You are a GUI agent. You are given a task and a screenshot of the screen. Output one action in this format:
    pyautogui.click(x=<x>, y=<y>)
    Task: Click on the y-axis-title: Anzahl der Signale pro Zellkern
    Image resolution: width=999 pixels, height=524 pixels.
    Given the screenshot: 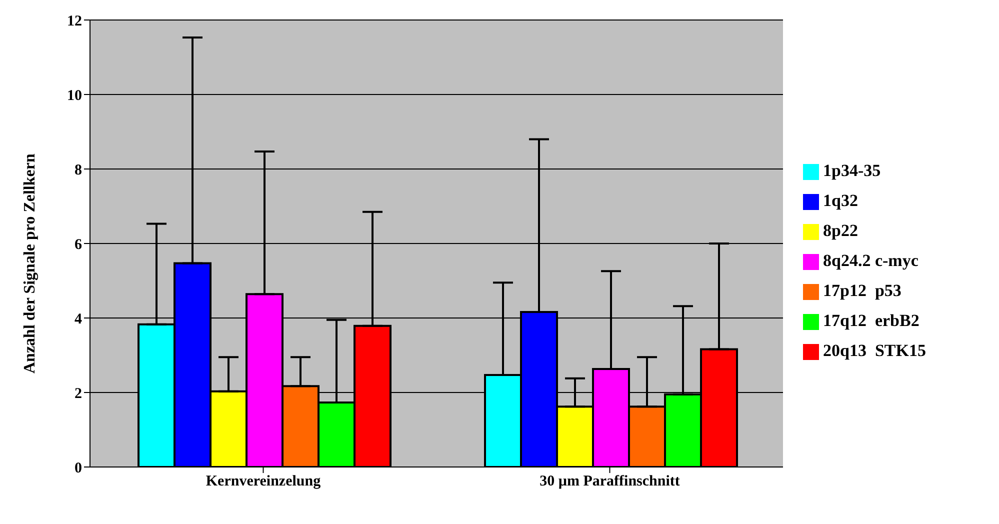 What is the action you would take?
    pyautogui.click(x=30, y=264)
    